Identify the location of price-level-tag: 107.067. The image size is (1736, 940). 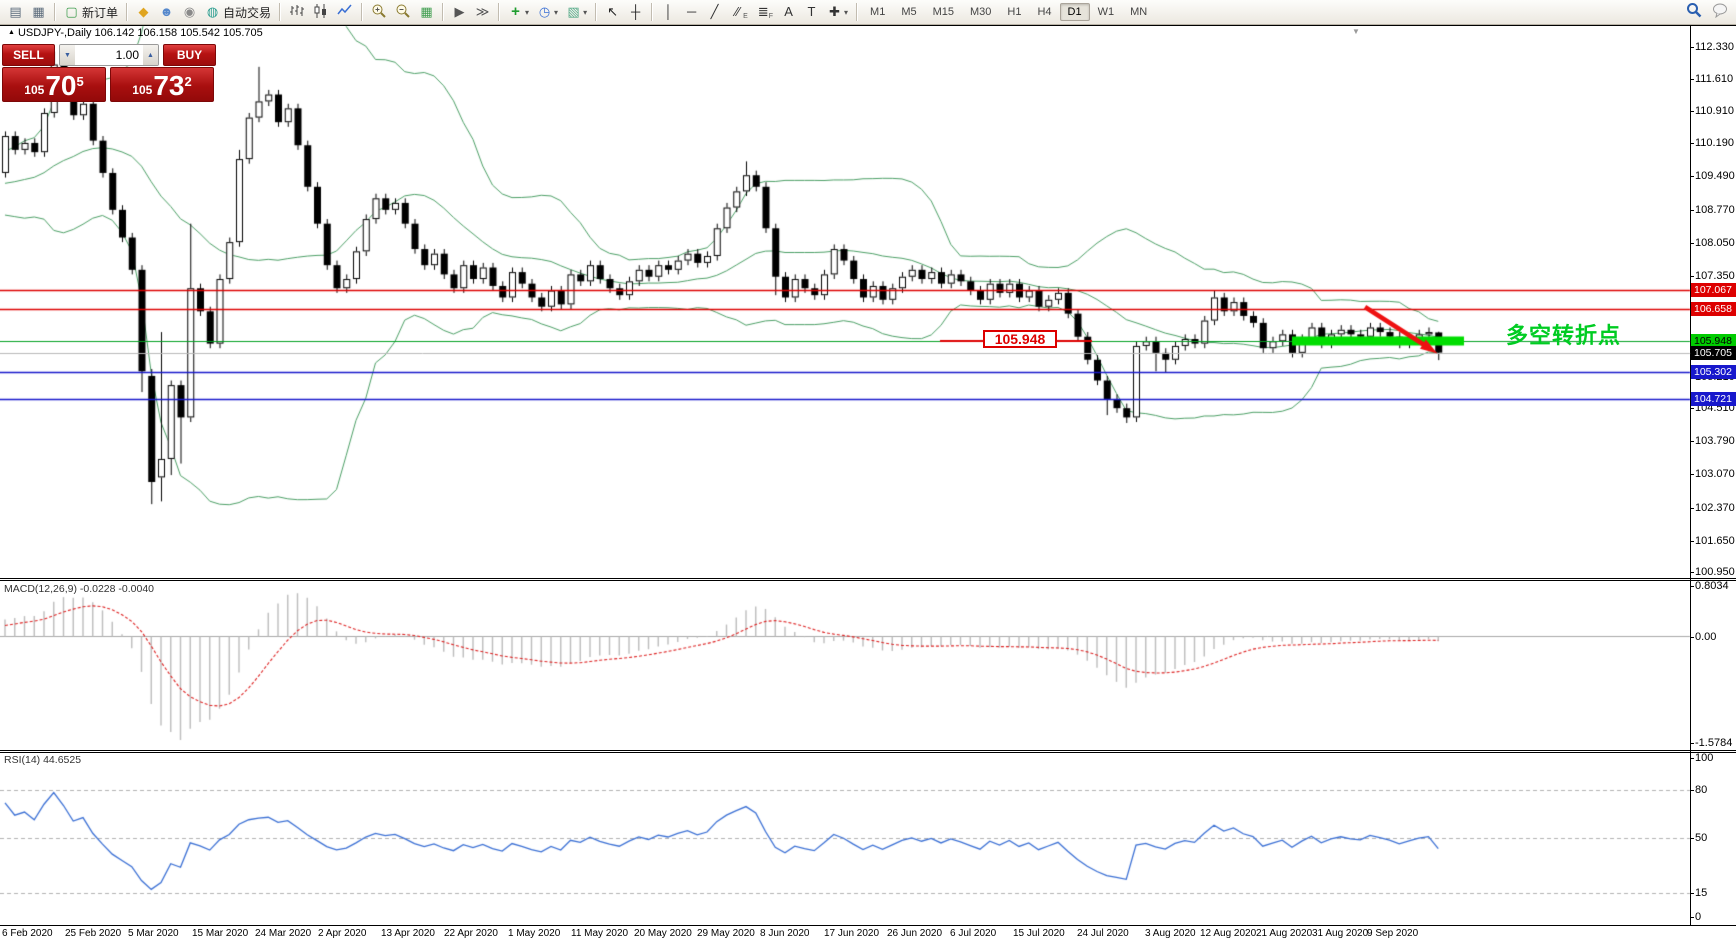
(1713, 290).